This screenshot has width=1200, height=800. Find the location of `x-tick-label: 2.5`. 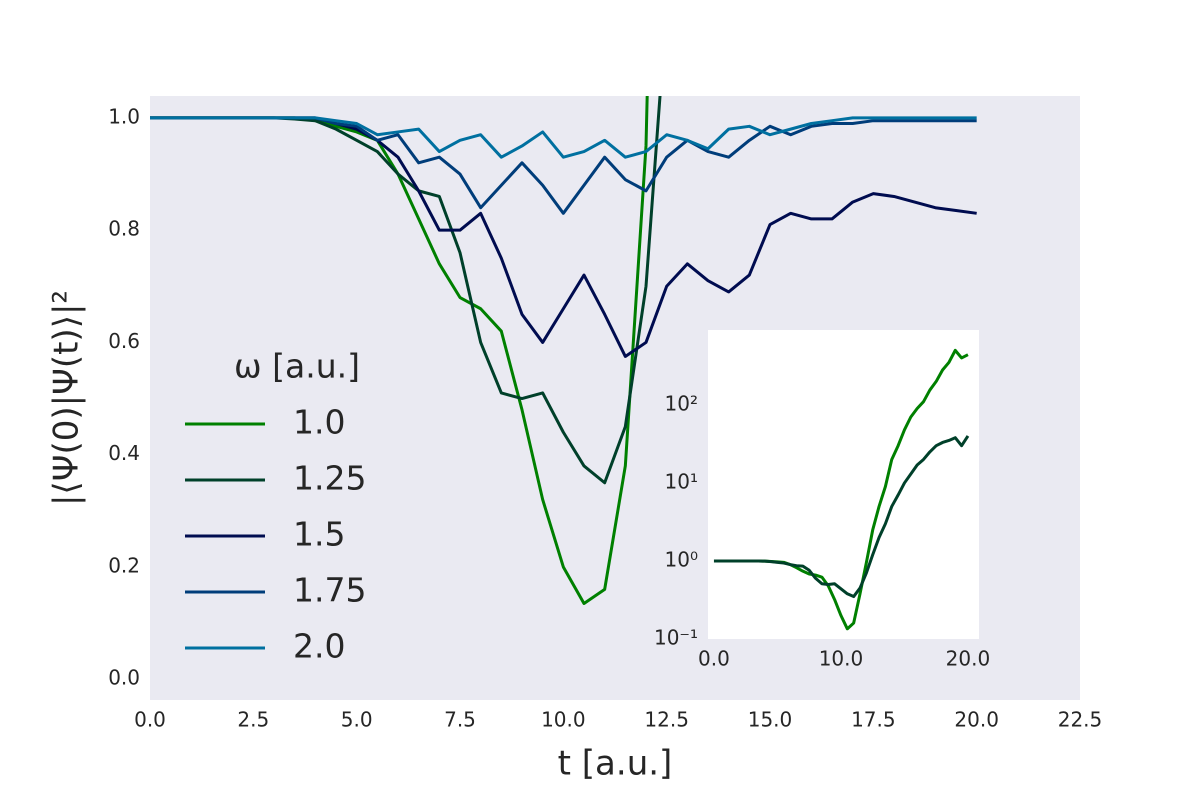

x-tick-label: 2.5 is located at coordinates (253, 720).